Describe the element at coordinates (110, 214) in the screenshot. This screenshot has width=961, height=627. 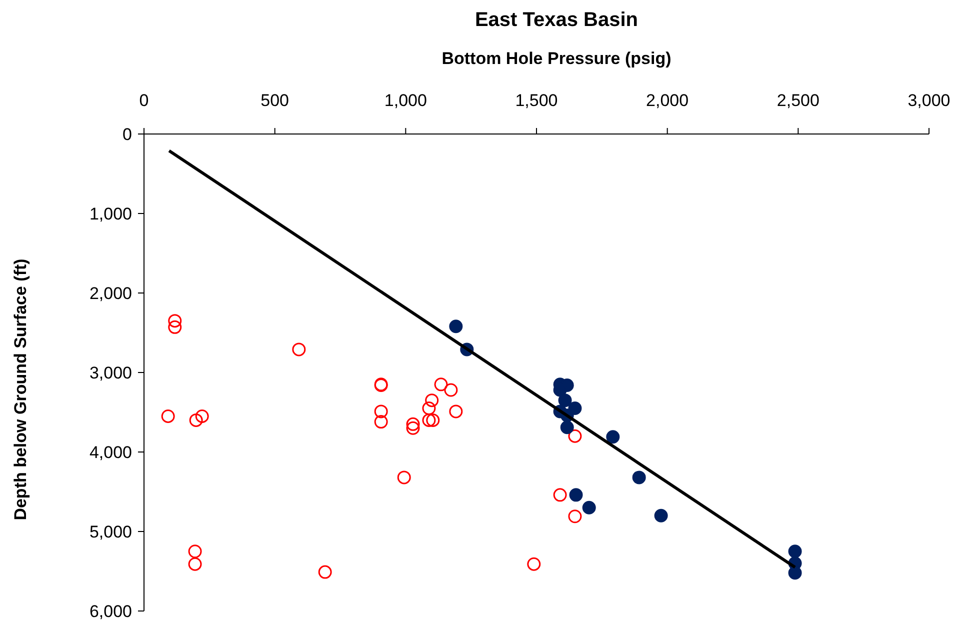
I see `y-tick-label: 1,000` at that location.